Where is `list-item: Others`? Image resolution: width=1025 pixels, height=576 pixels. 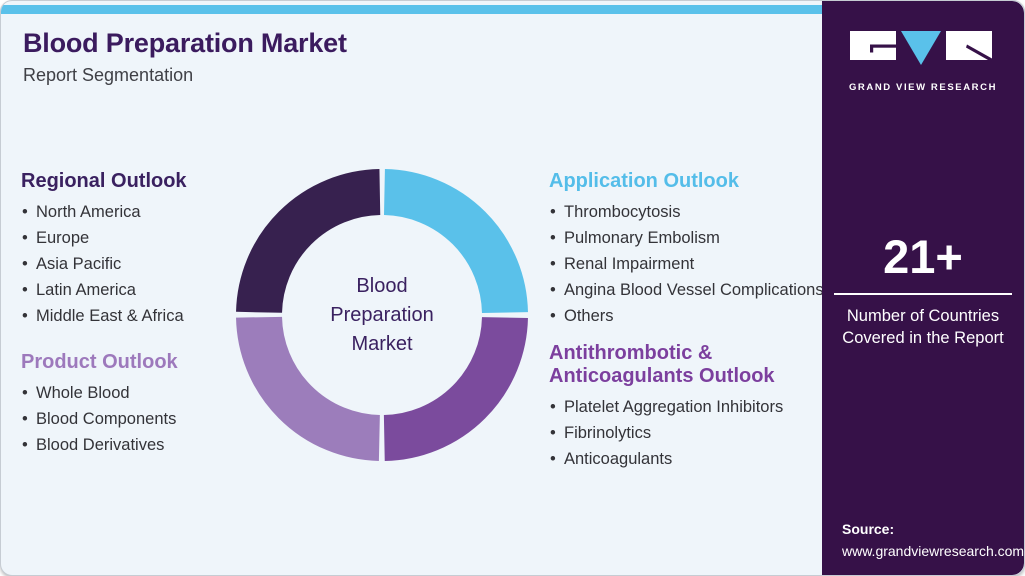 list-item: Others is located at coordinates (690, 316).